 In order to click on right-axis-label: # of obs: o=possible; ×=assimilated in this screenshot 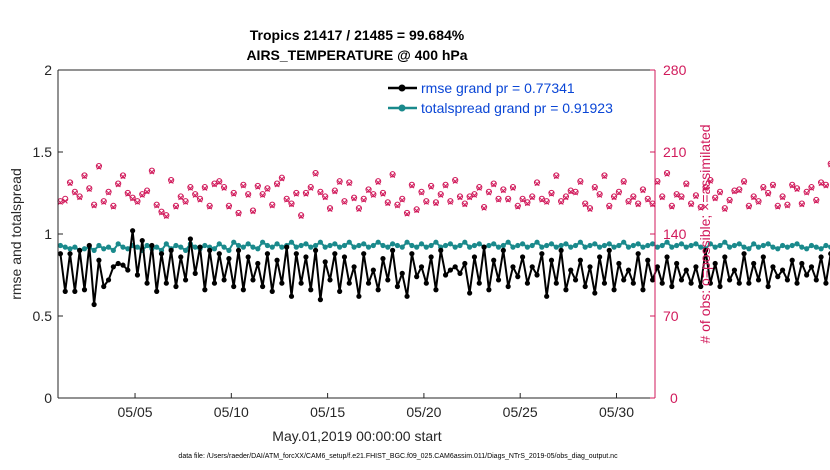, I will do `click(705, 233)`.